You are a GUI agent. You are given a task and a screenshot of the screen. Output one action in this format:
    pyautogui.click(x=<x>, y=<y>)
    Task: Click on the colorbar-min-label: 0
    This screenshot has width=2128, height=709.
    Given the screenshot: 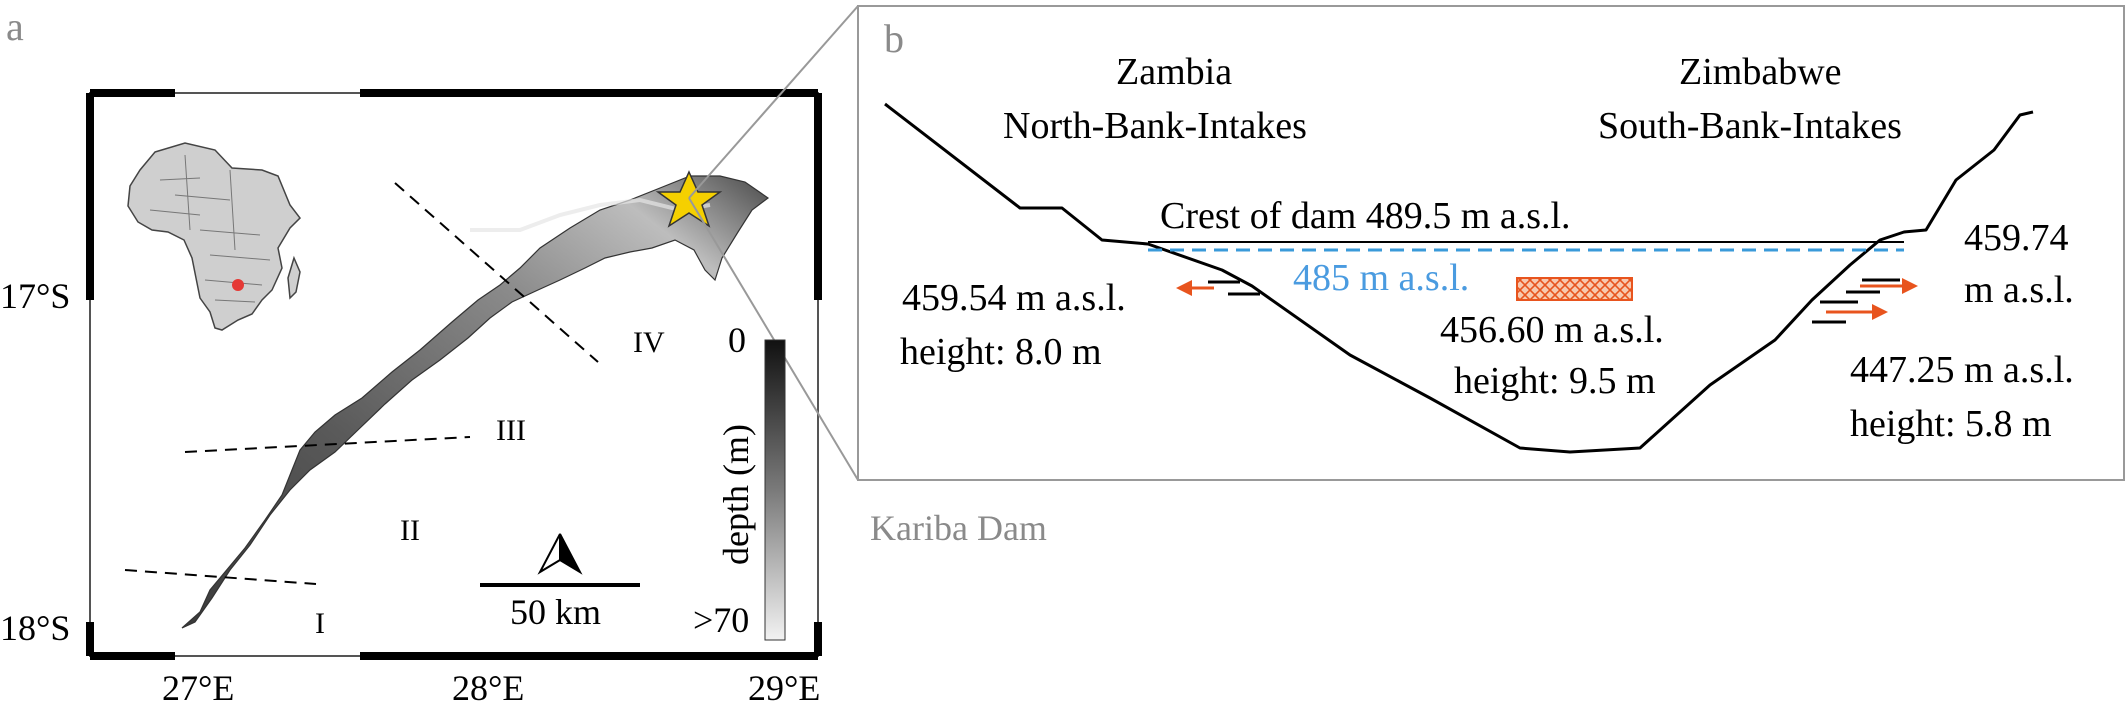 What is the action you would take?
    pyautogui.click(x=737, y=340)
    